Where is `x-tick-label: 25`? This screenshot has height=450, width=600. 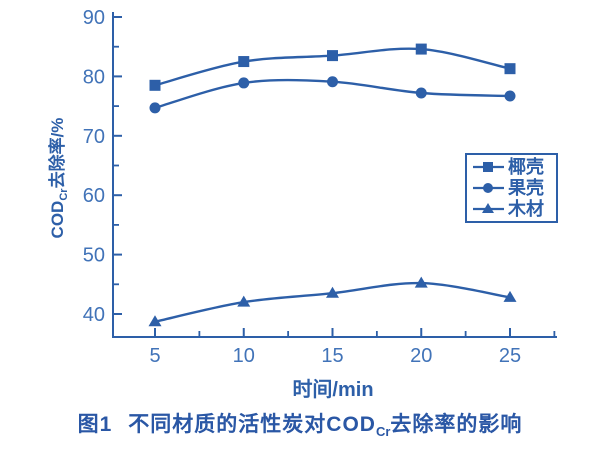
x-tick-label: 25 is located at coordinates (510, 356).